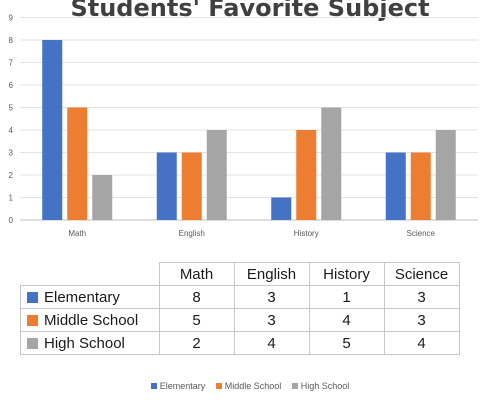 This screenshot has width=500, height=409. I want to click on chart-legend: Elementary Middle School High School, so click(250, 386).